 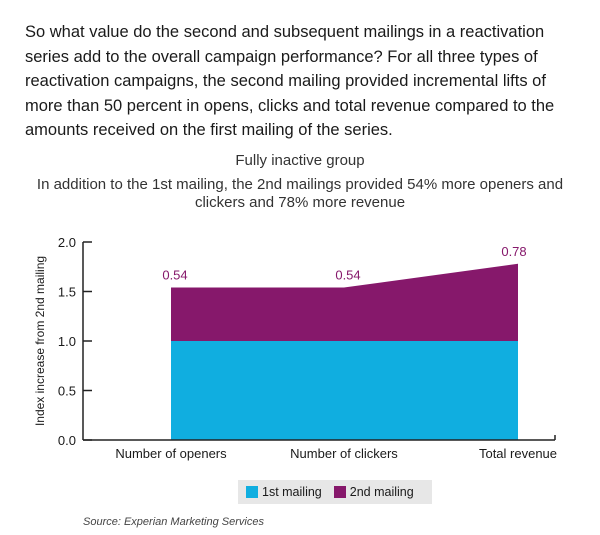 What do you see at coordinates (252, 492) in the screenshot?
I see `legend-swatch-first` at bounding box center [252, 492].